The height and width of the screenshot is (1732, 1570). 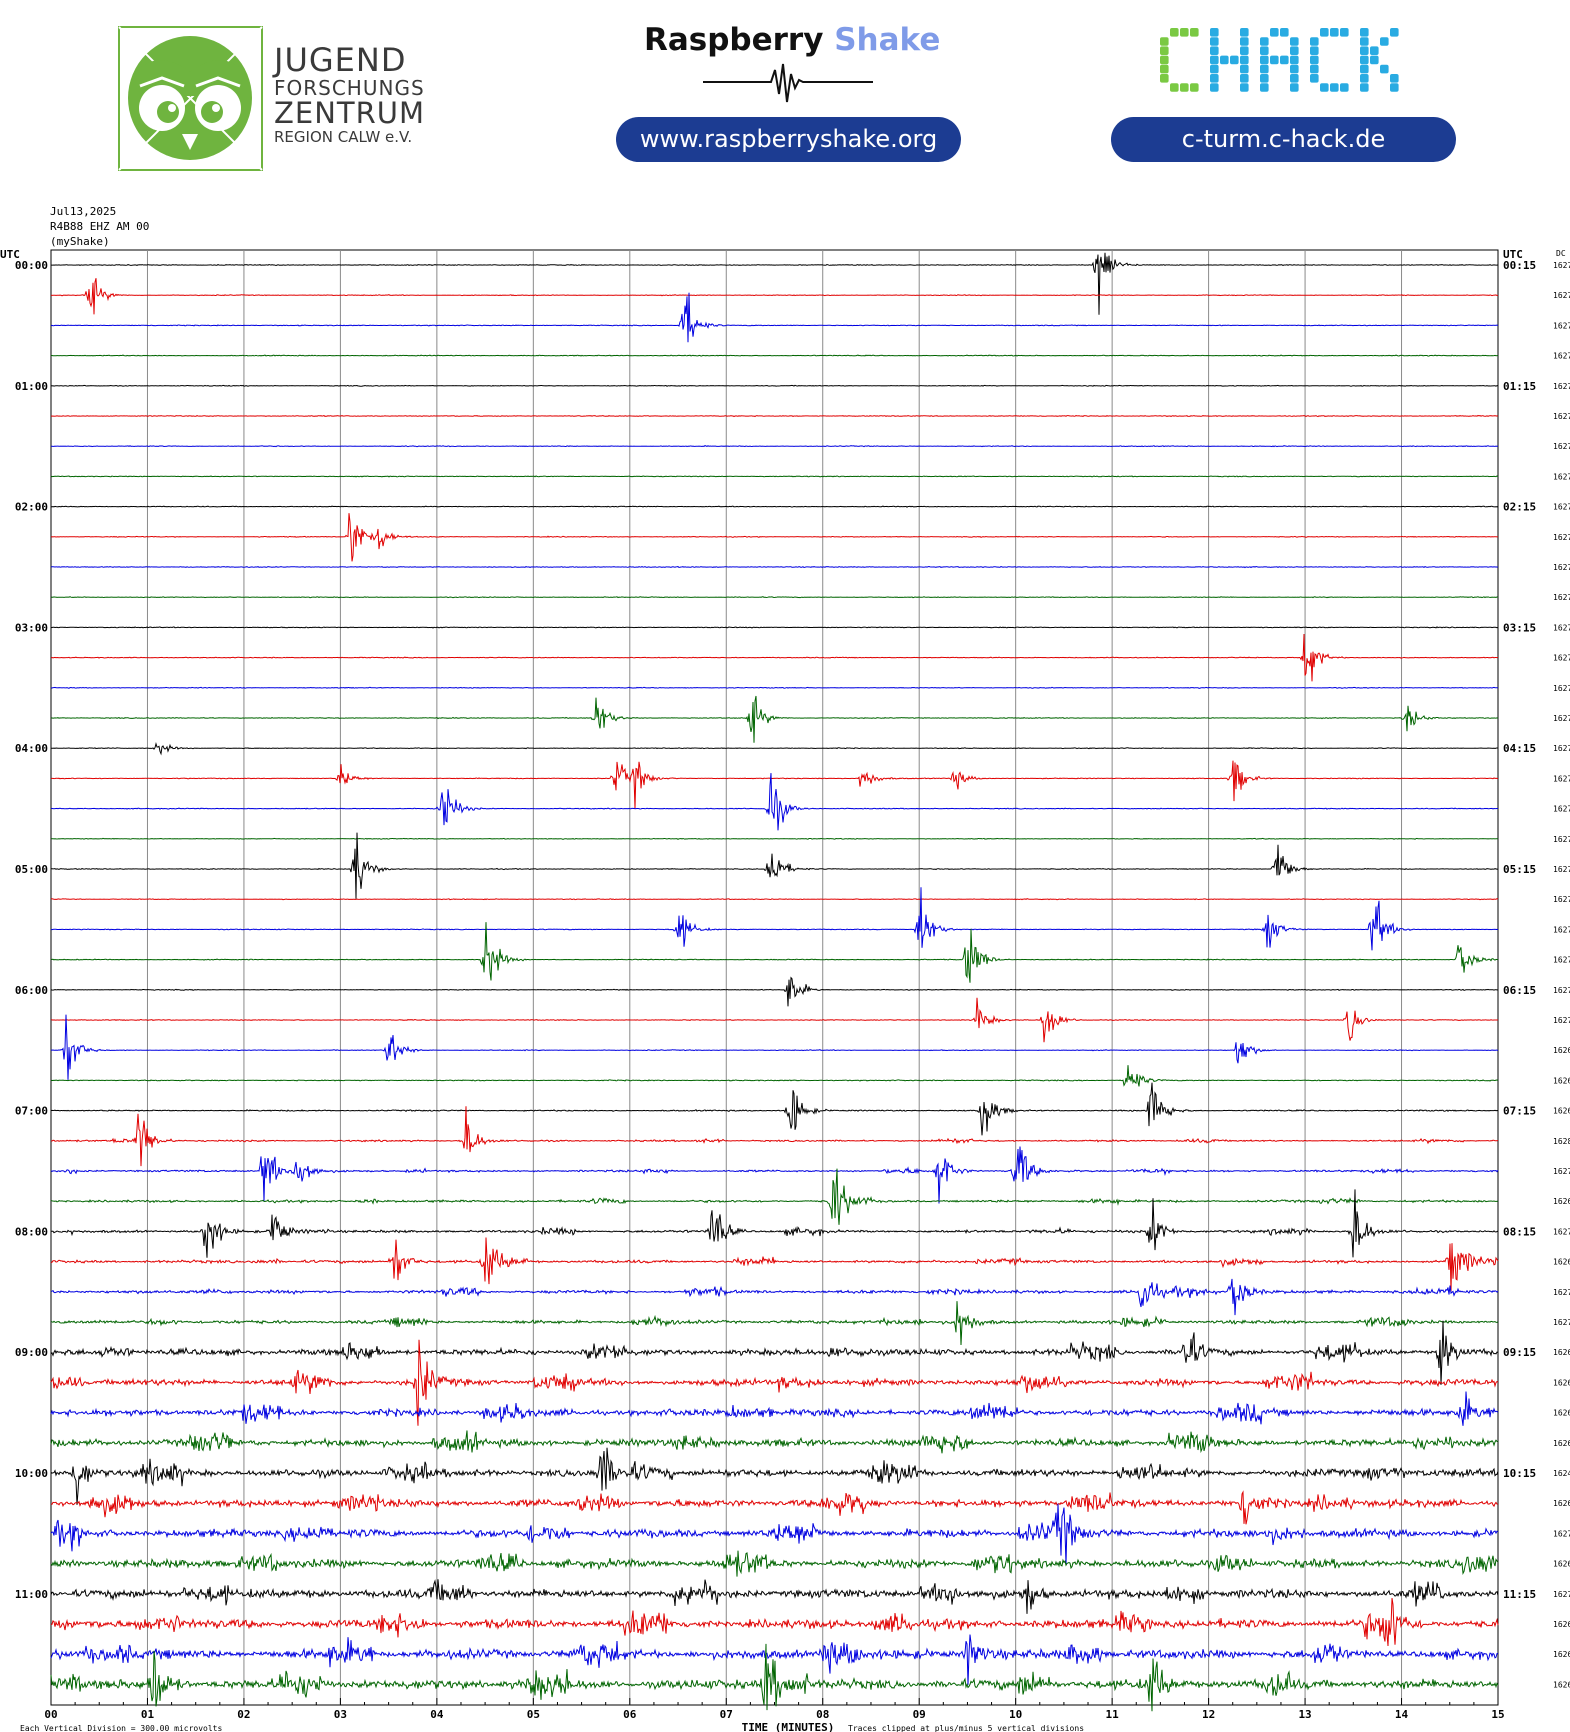 What do you see at coordinates (1561, 1050) in the screenshot?
I see `dc-value: 16263` at bounding box center [1561, 1050].